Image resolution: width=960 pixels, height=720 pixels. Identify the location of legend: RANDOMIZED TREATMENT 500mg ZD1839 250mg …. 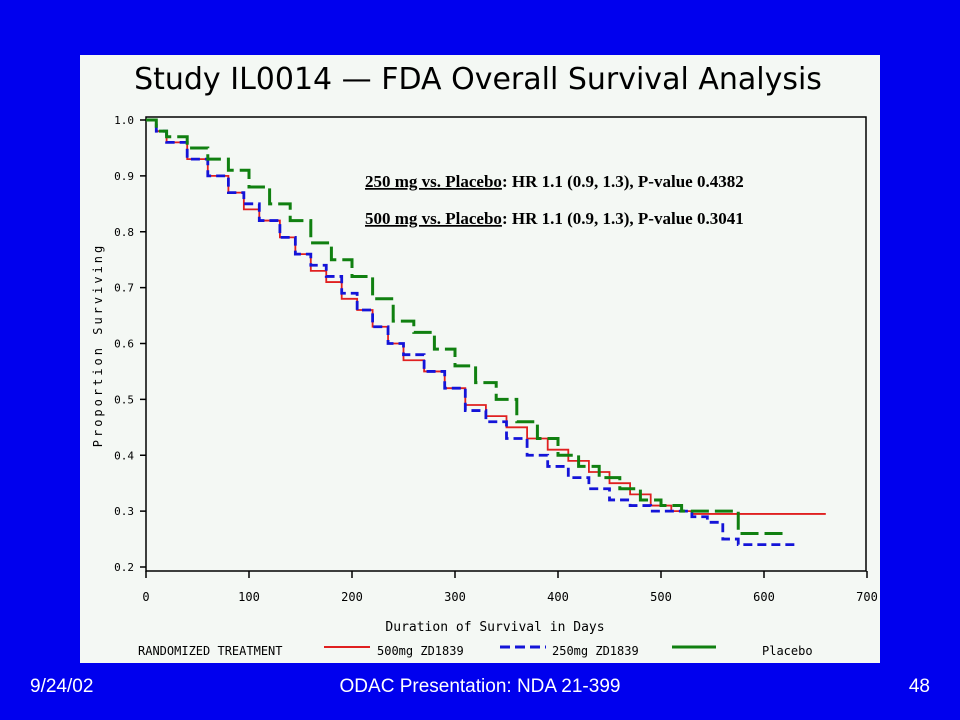
(475, 651).